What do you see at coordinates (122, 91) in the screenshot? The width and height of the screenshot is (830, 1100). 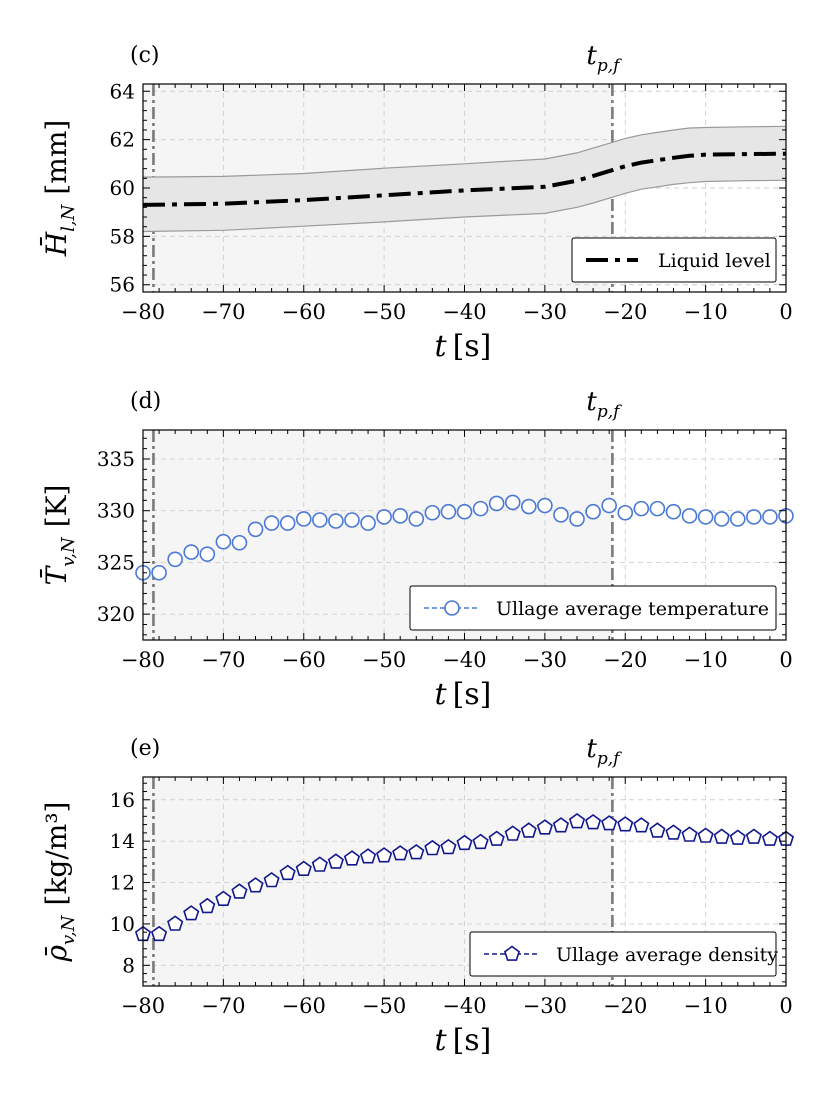 I see `y-tick-label: 64` at bounding box center [122, 91].